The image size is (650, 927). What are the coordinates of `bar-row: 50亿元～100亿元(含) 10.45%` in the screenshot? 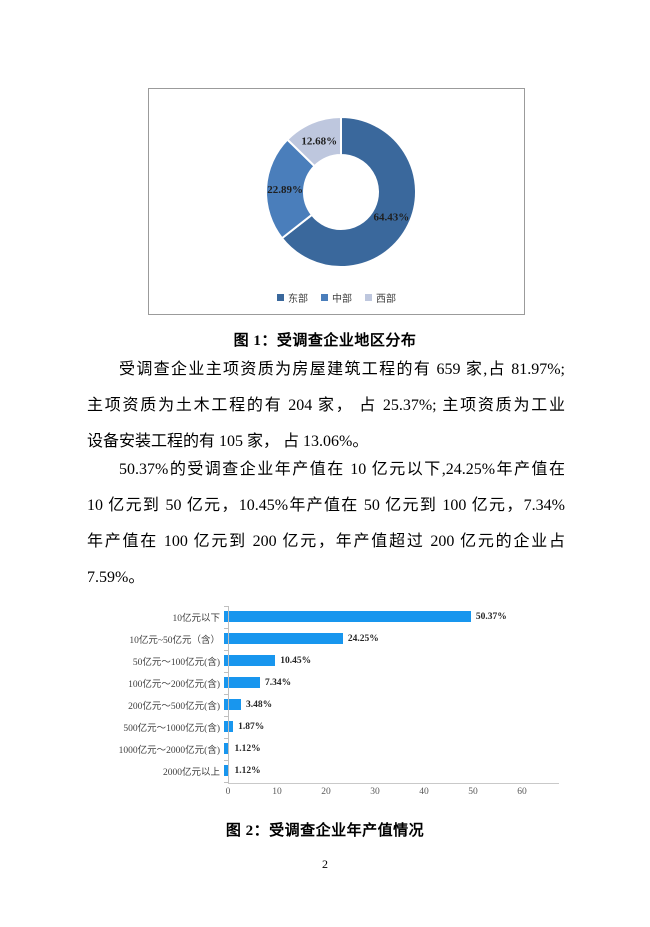 It's located at (330, 661).